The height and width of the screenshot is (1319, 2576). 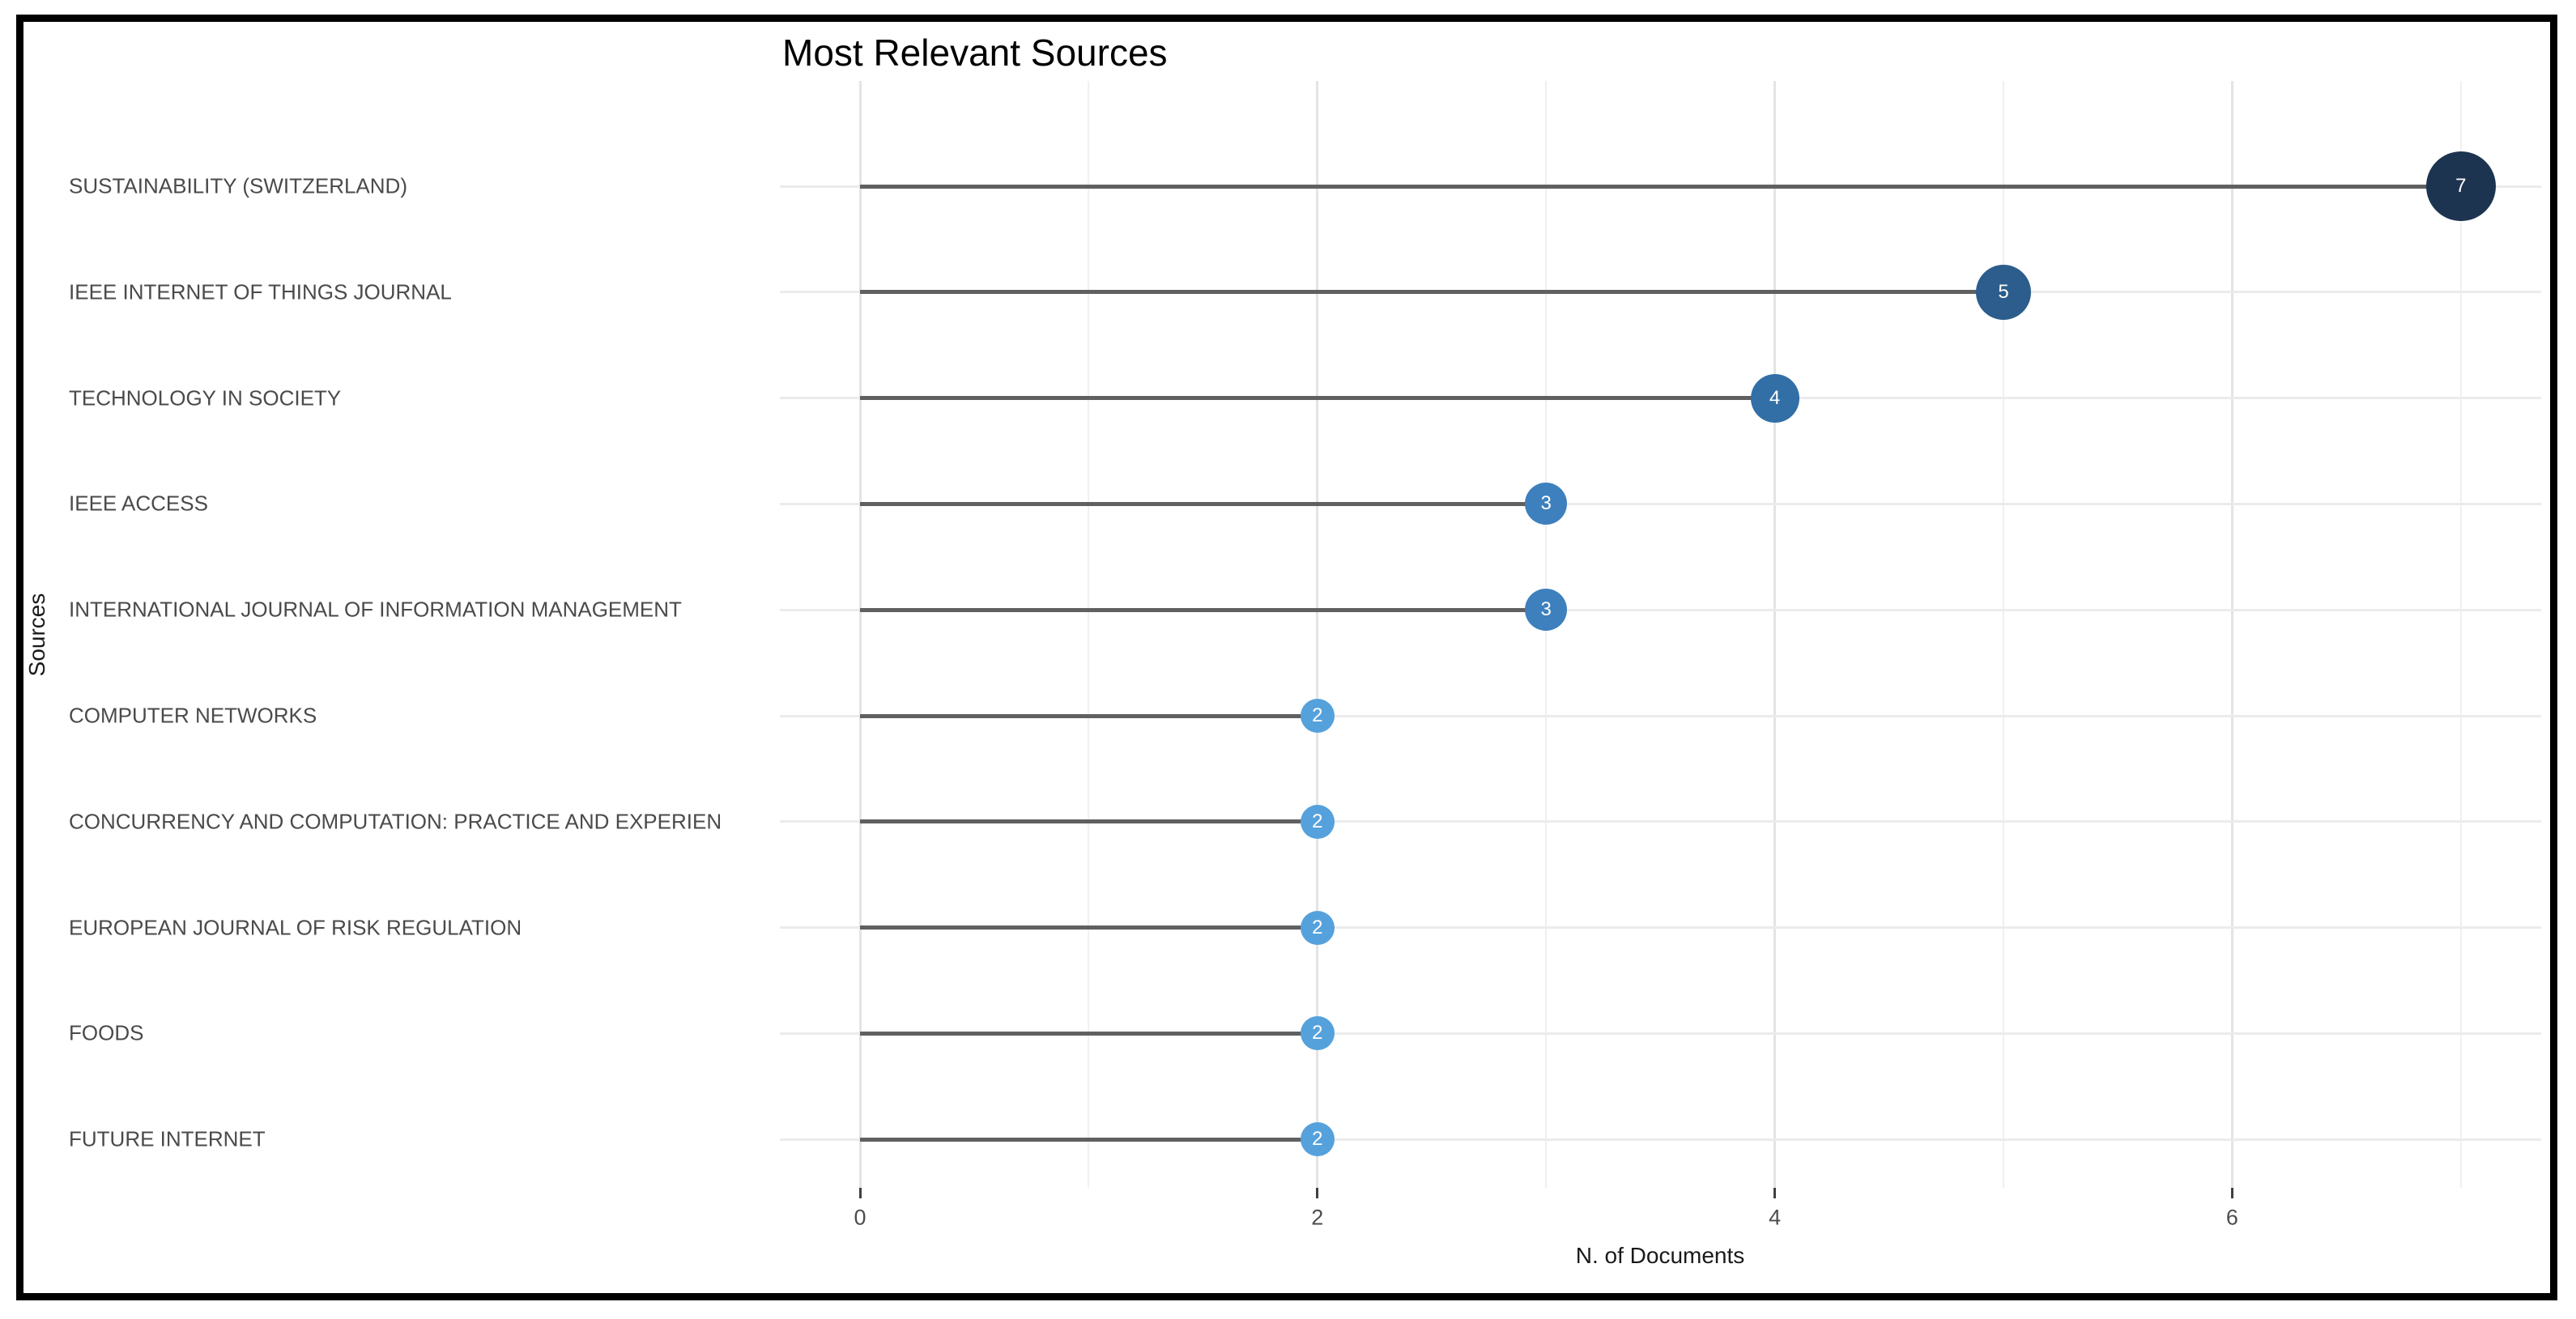 What do you see at coordinates (860, 1217) in the screenshot?
I see `x-tick-label: 0` at bounding box center [860, 1217].